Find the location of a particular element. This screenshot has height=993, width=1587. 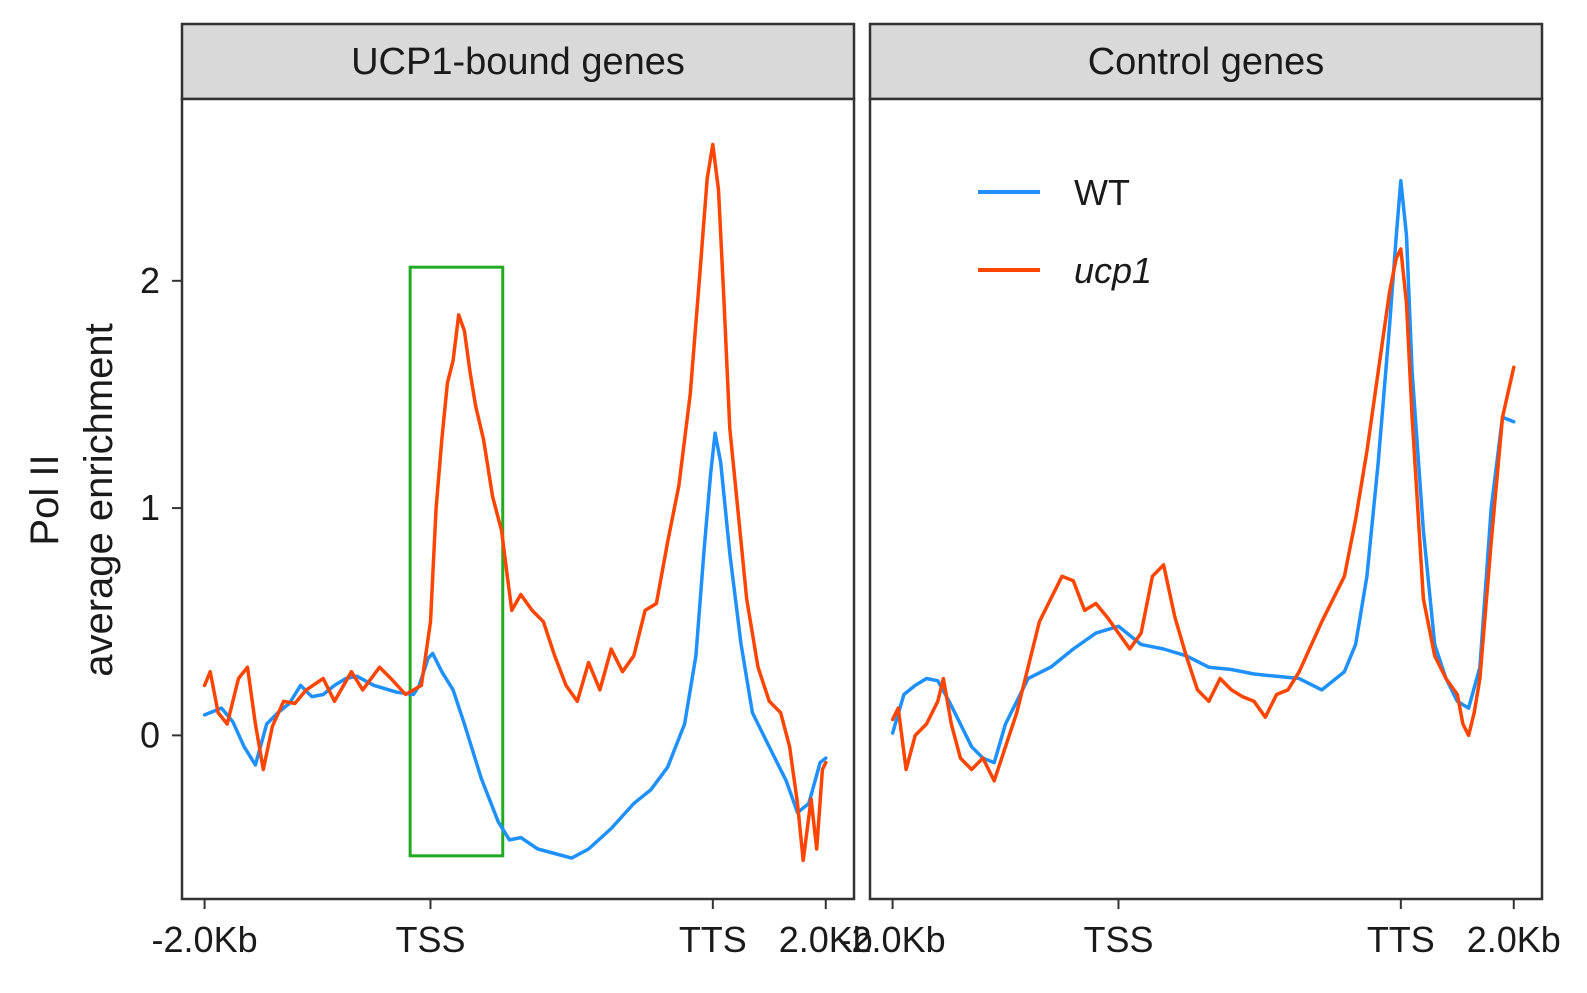

y-axis-title-line2: average enrichment is located at coordinates (99, 500).